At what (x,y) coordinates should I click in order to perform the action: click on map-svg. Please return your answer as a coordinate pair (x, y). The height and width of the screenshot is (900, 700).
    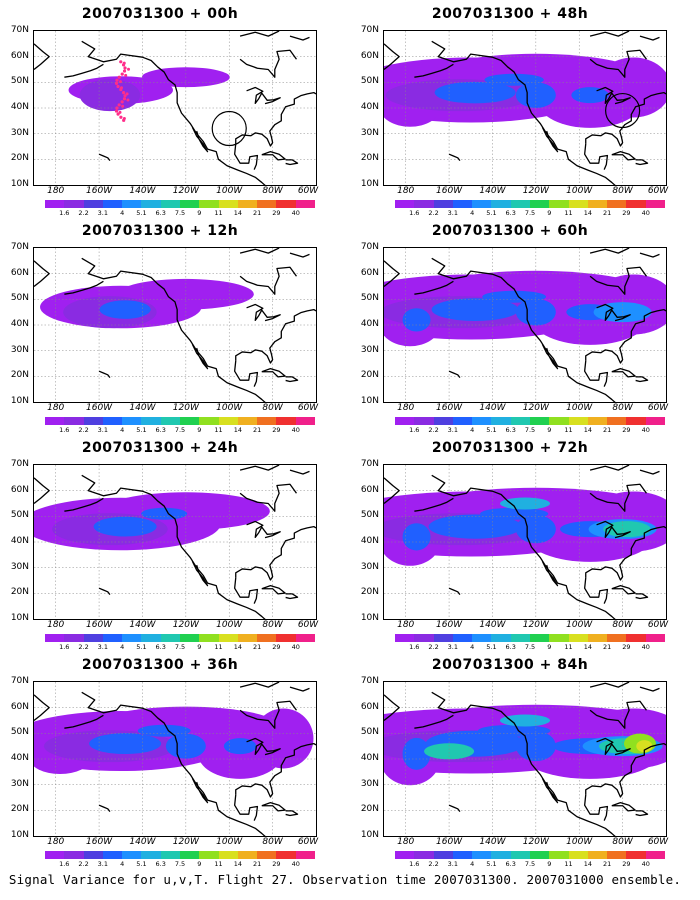
    Looking at the image, I should click on (175, 542).